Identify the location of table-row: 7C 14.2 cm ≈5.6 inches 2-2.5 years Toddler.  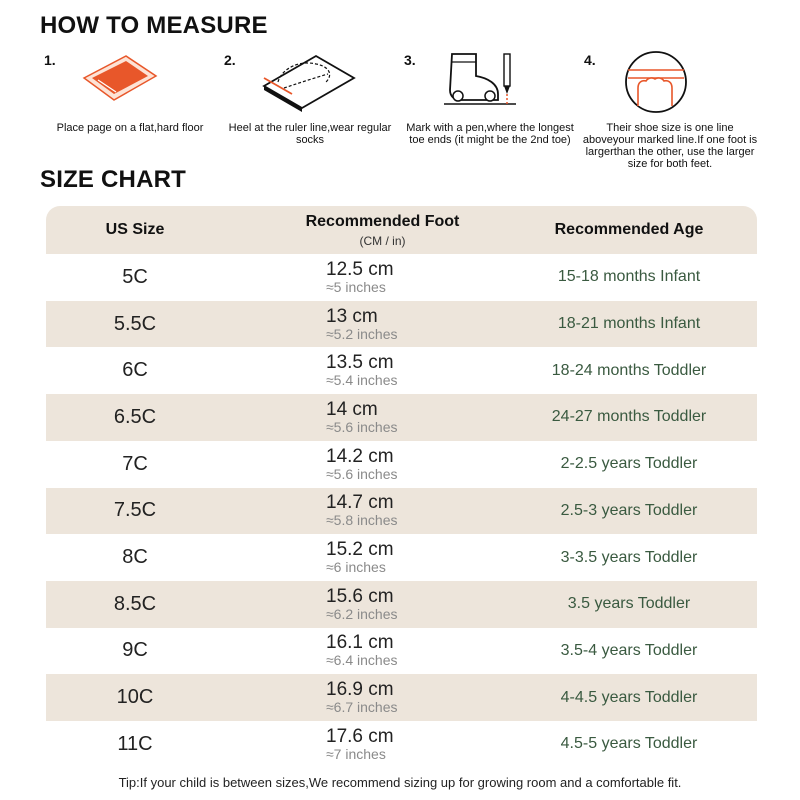
(401, 464).